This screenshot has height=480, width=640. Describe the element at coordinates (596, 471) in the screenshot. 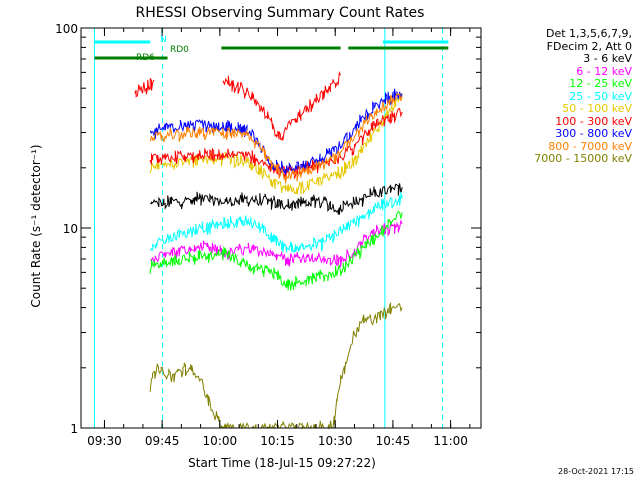

I see `date-stamp: 28-Oct-2021 17:15` at that location.